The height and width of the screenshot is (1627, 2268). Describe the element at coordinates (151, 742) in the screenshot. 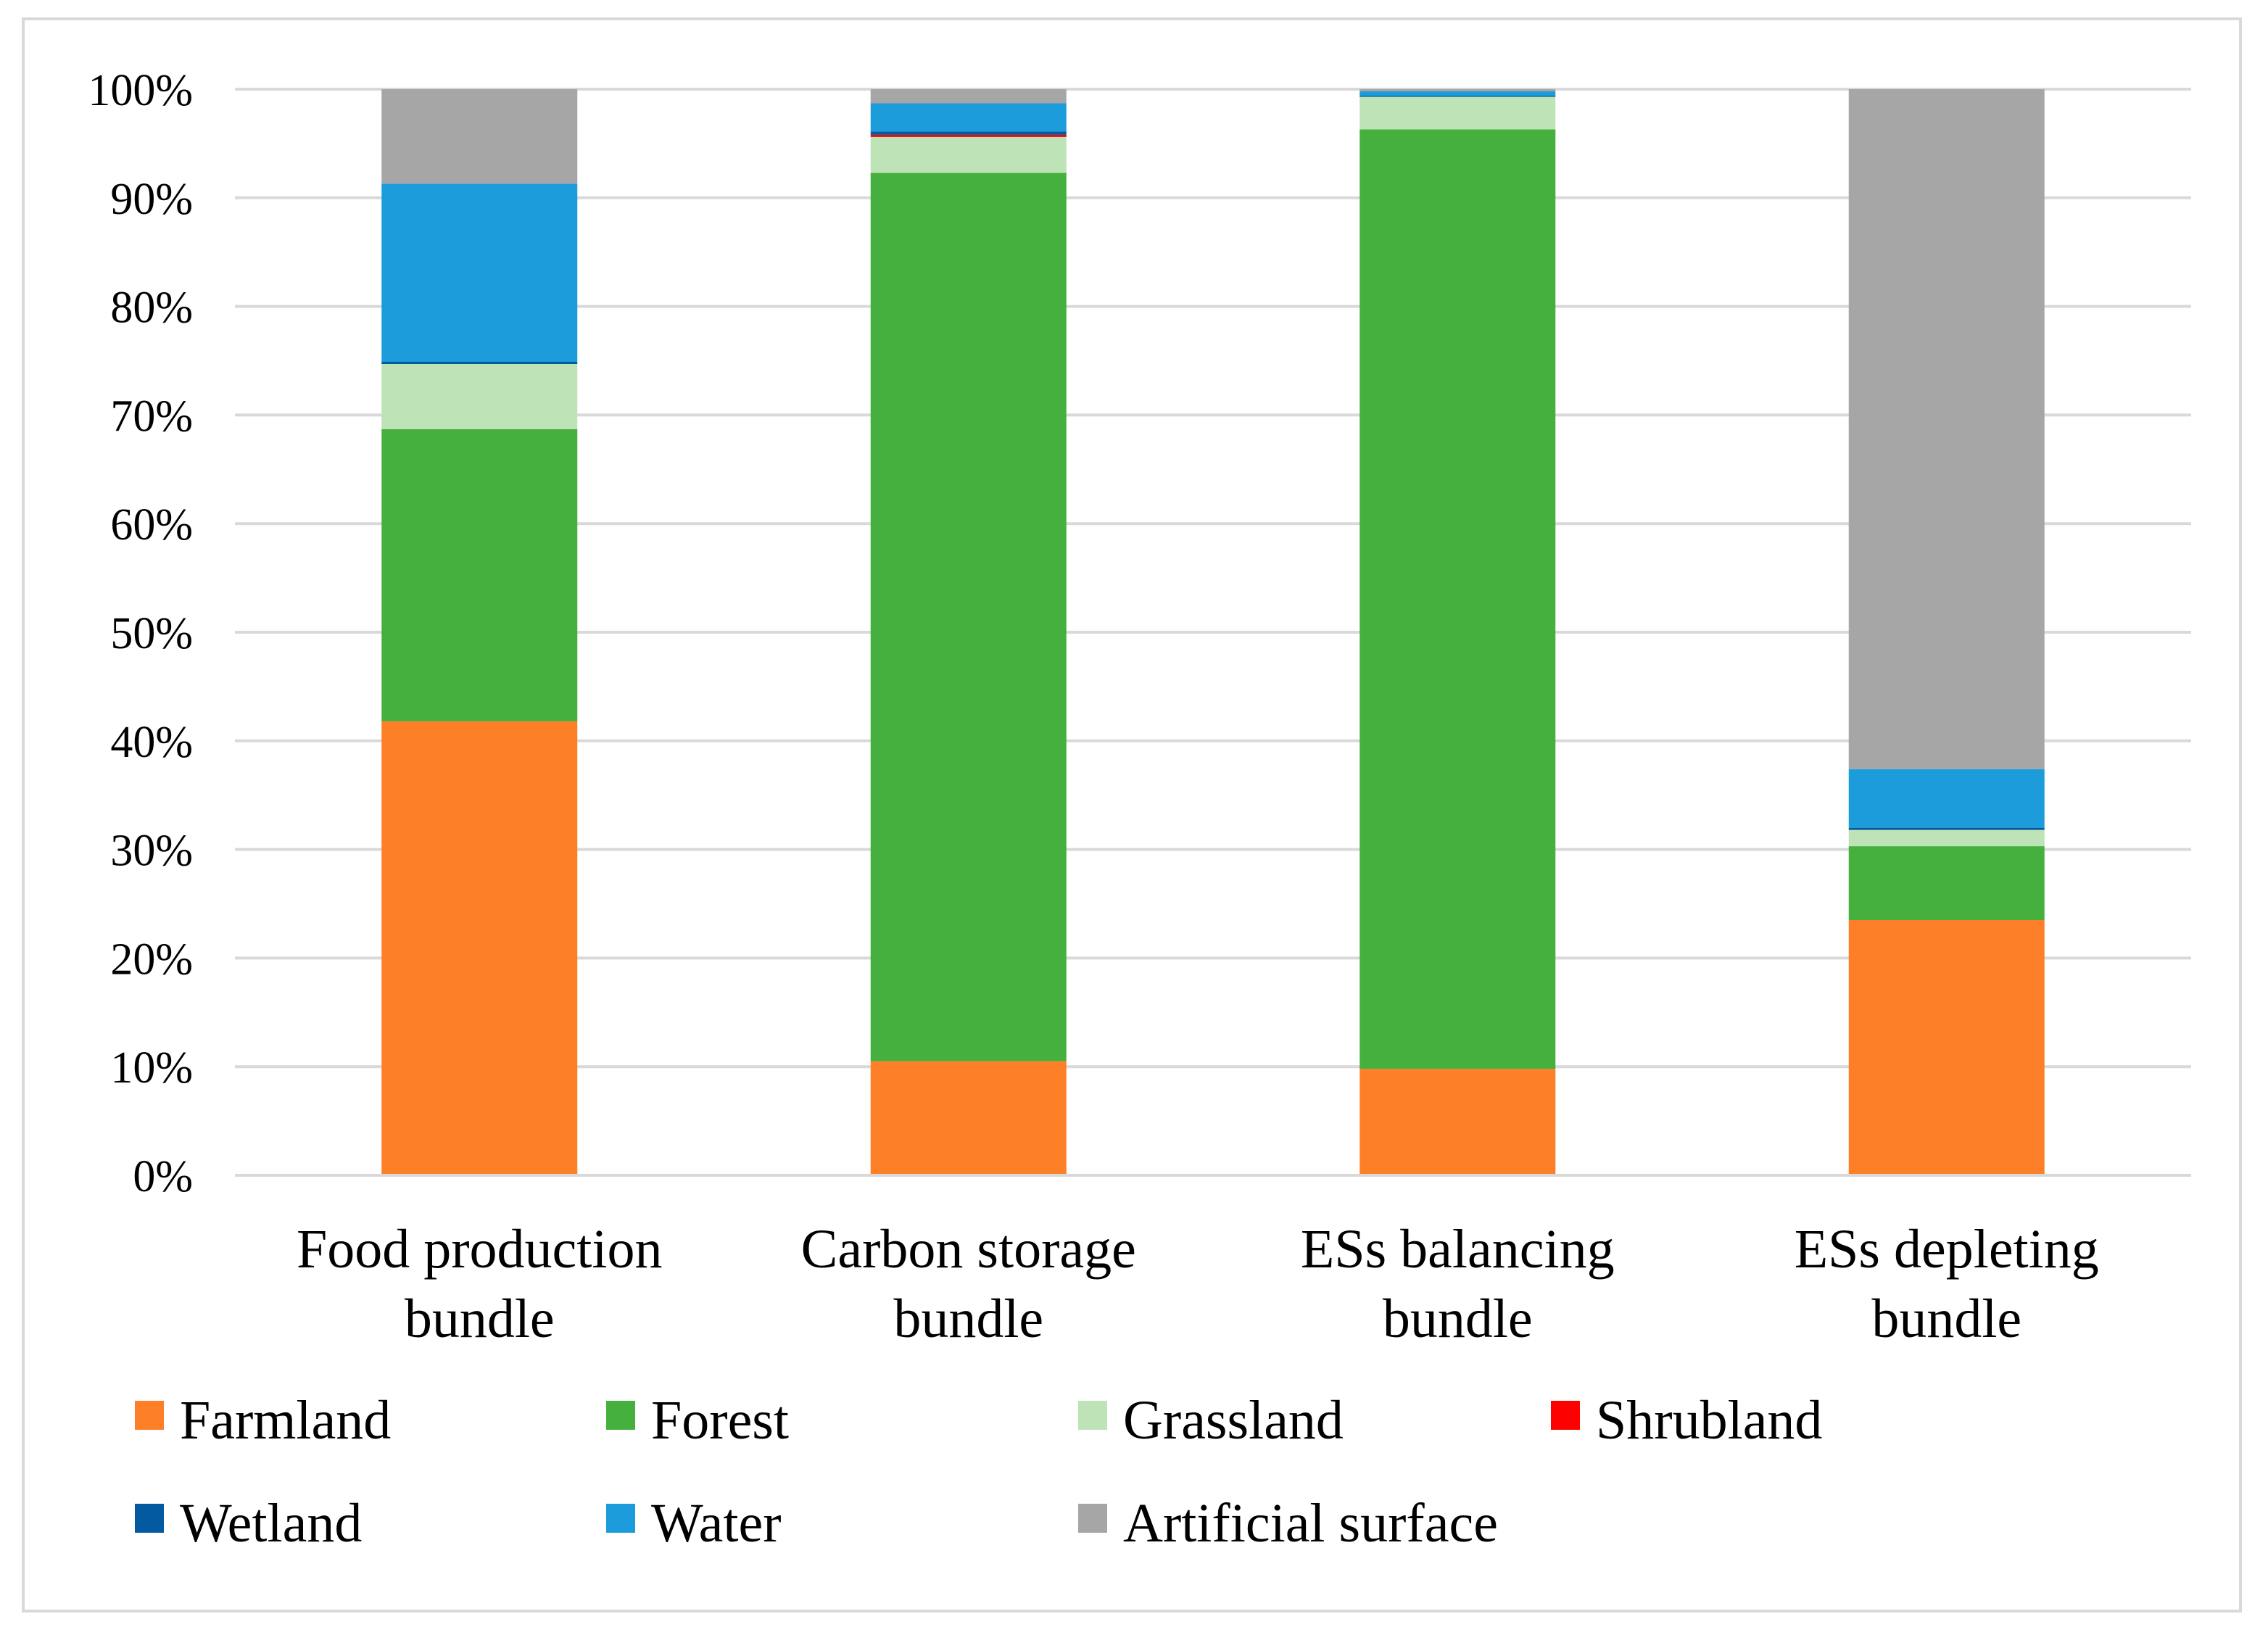

I see `y-tick-label: 40%` at that location.